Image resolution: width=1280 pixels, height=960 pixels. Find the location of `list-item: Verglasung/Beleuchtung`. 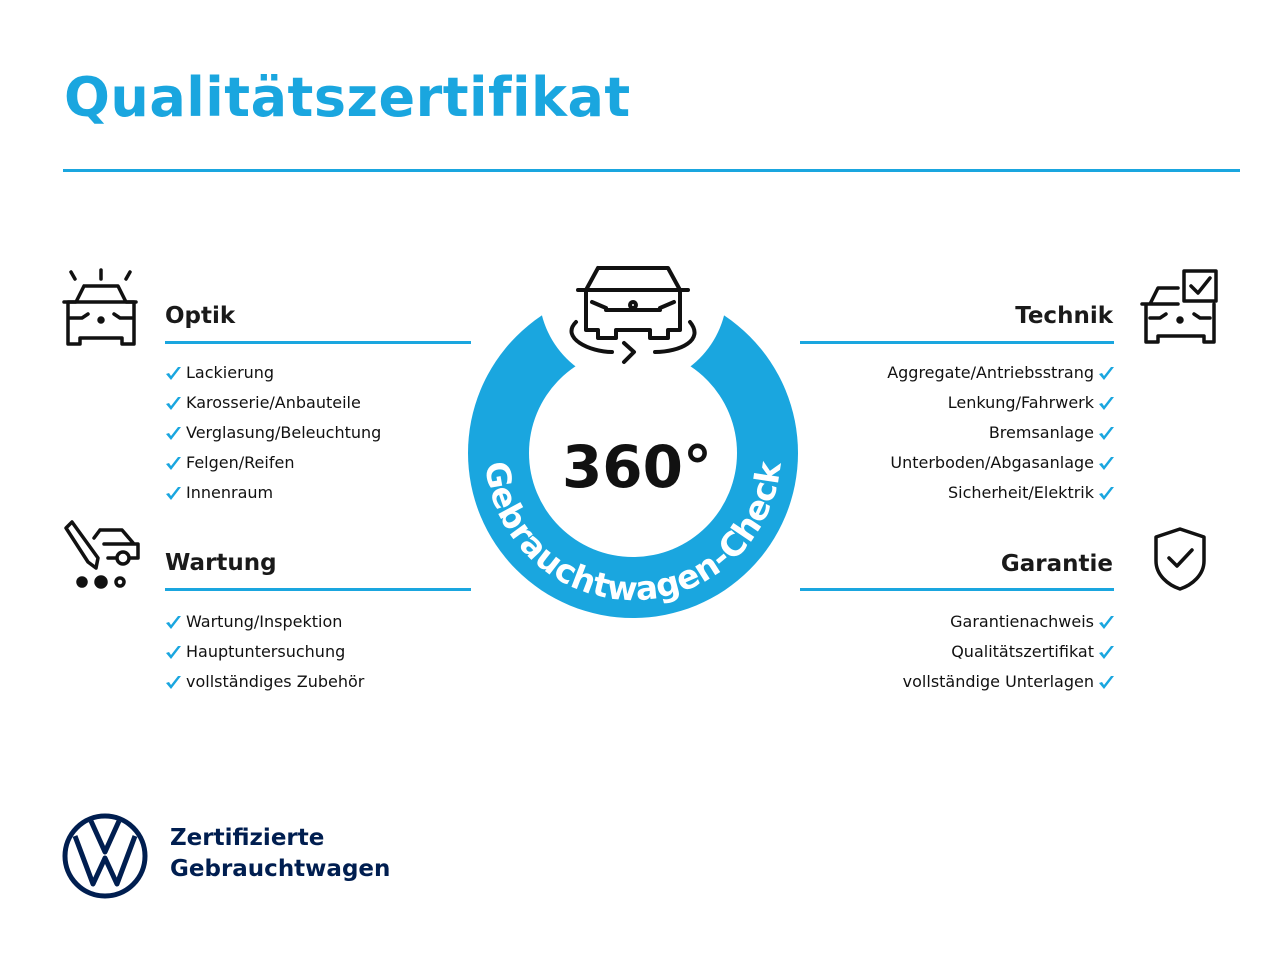

list-item: Verglasung/Beleuchtung is located at coordinates (273, 433).